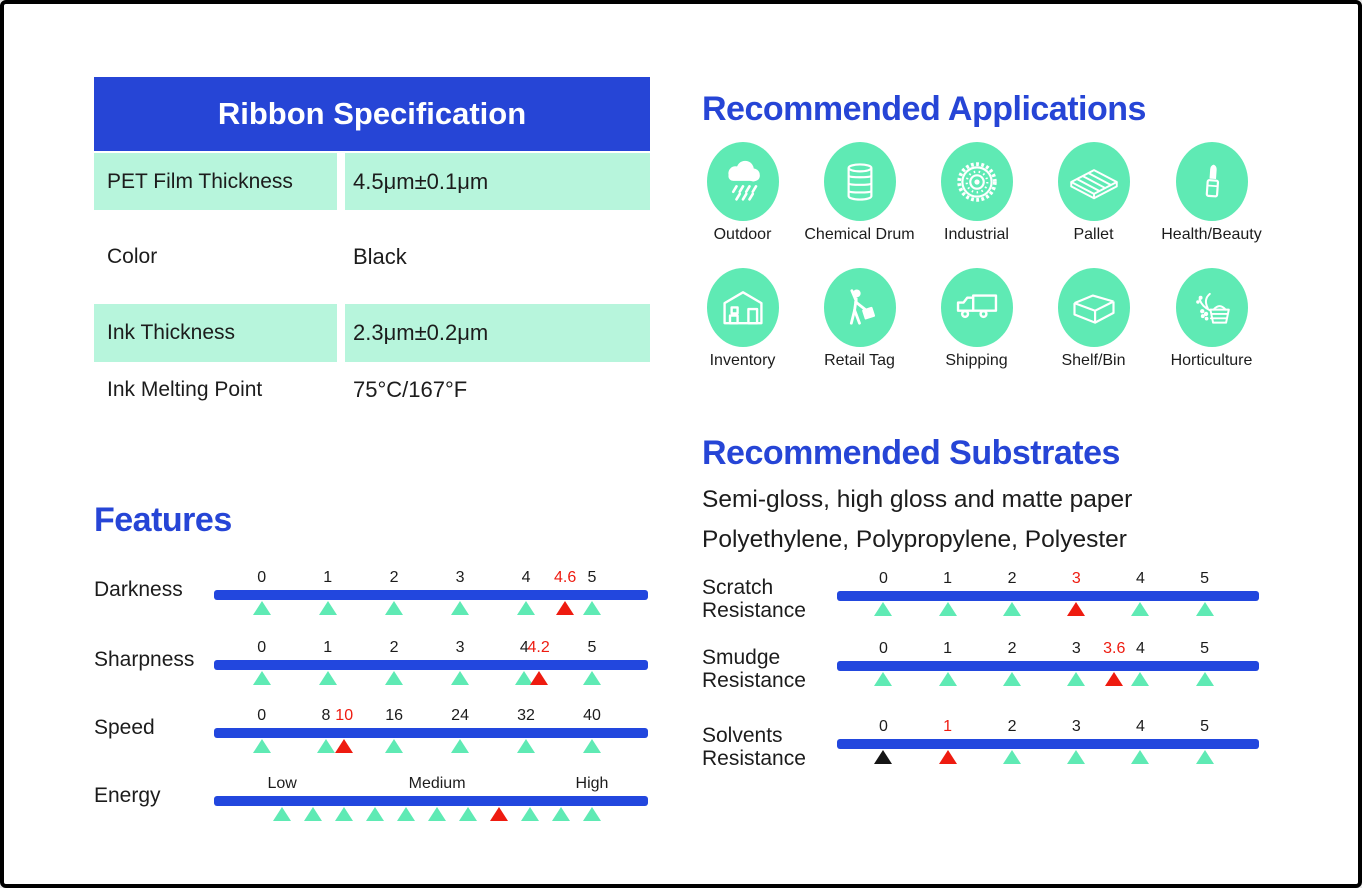 Image resolution: width=1362 pixels, height=888 pixels. I want to click on value-label: 4.2, so click(538, 647).